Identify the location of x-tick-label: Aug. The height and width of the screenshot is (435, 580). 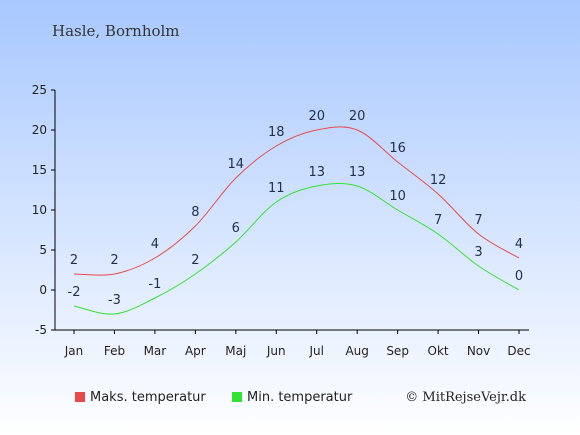
(356, 351).